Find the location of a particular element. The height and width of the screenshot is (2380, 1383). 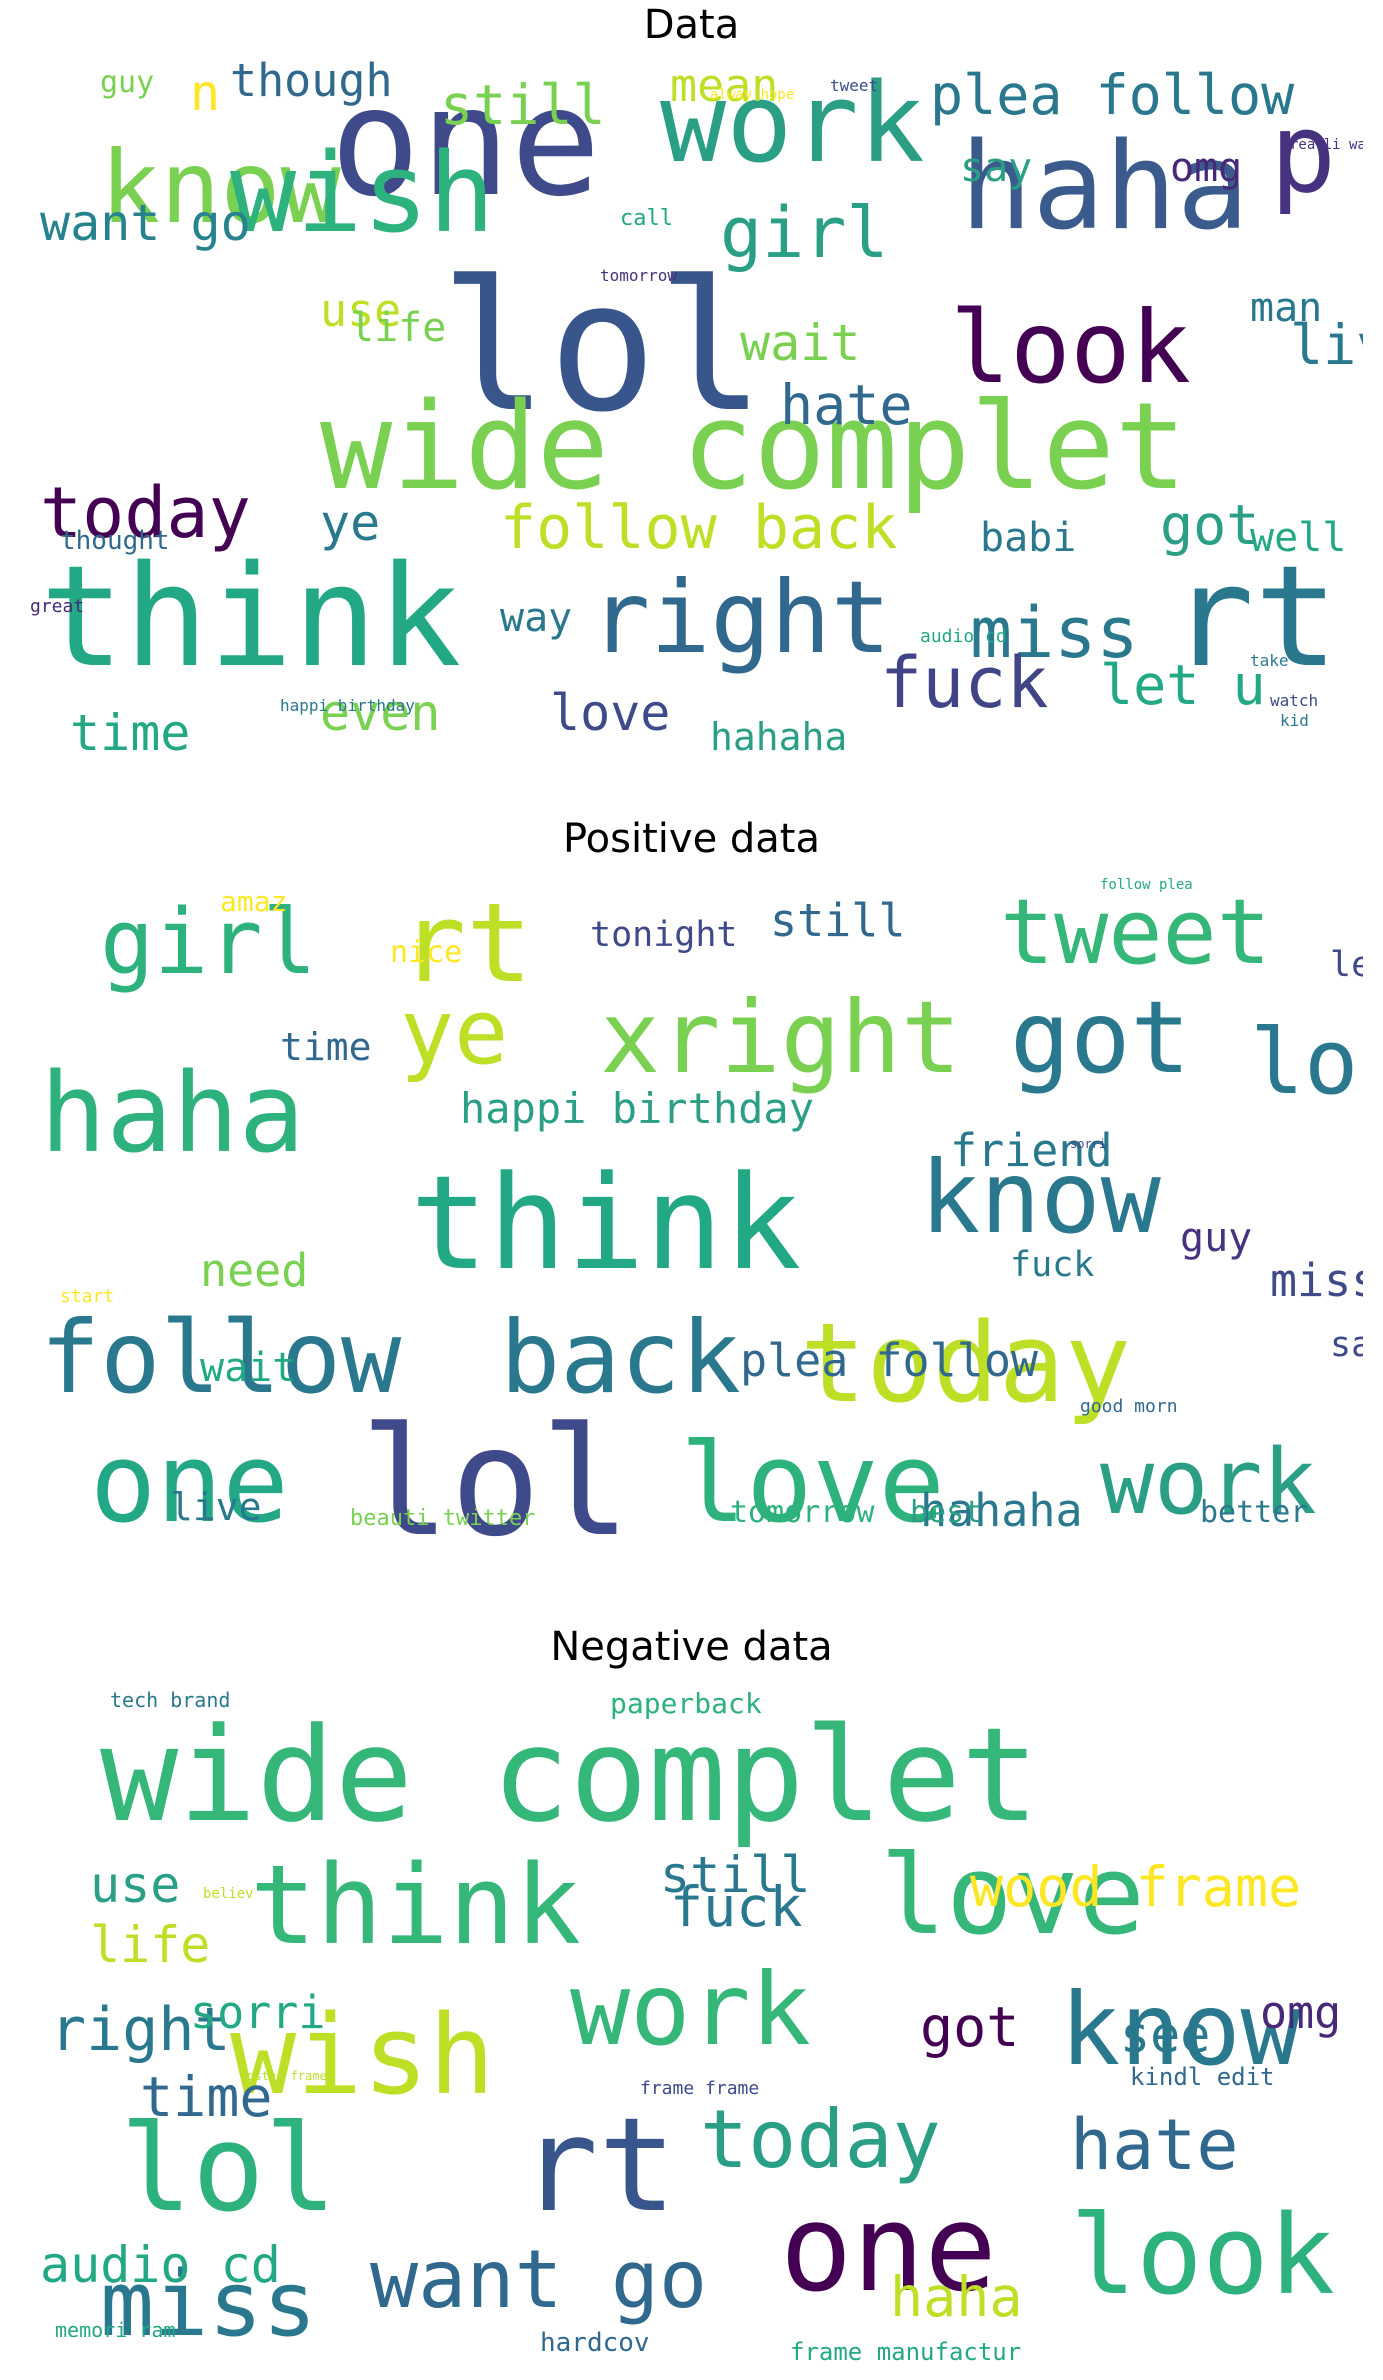

cloud-word: even is located at coordinates (380, 713).